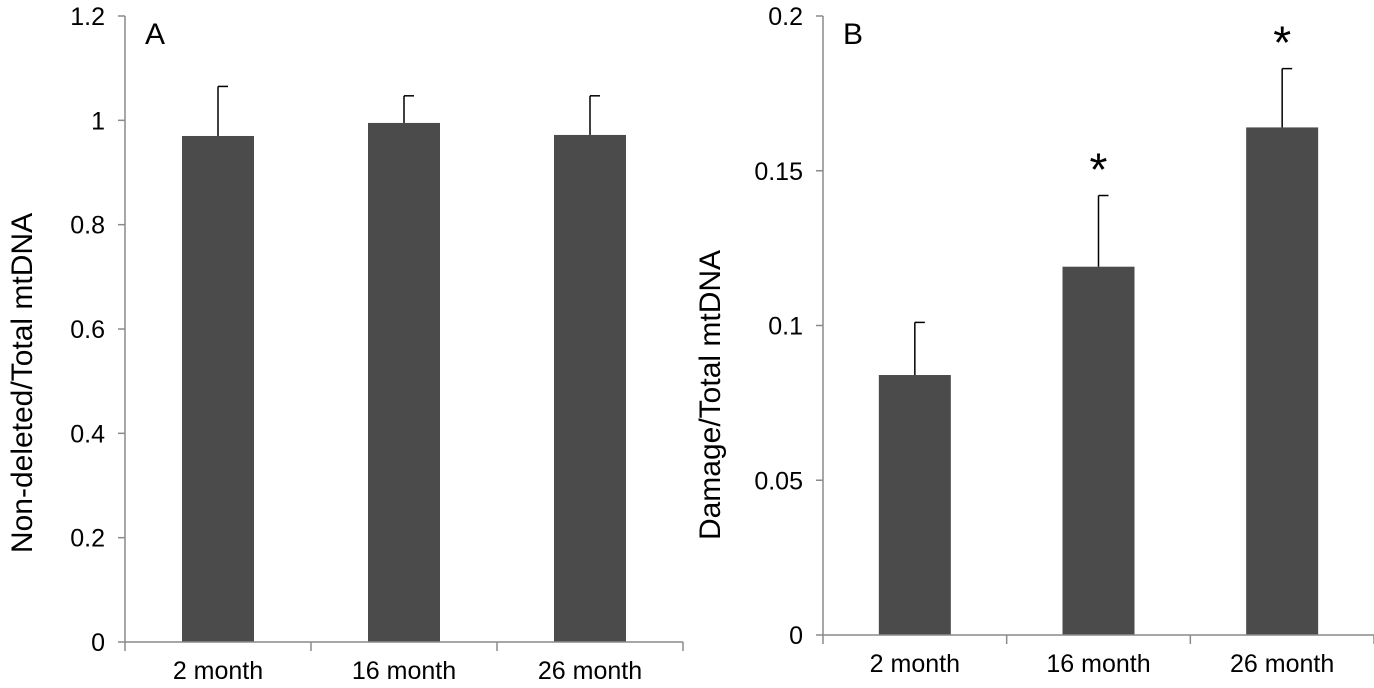 The height and width of the screenshot is (688, 1374). What do you see at coordinates (1098, 639) in the screenshot?
I see `panel-b-x-ticks` at bounding box center [1098, 639].